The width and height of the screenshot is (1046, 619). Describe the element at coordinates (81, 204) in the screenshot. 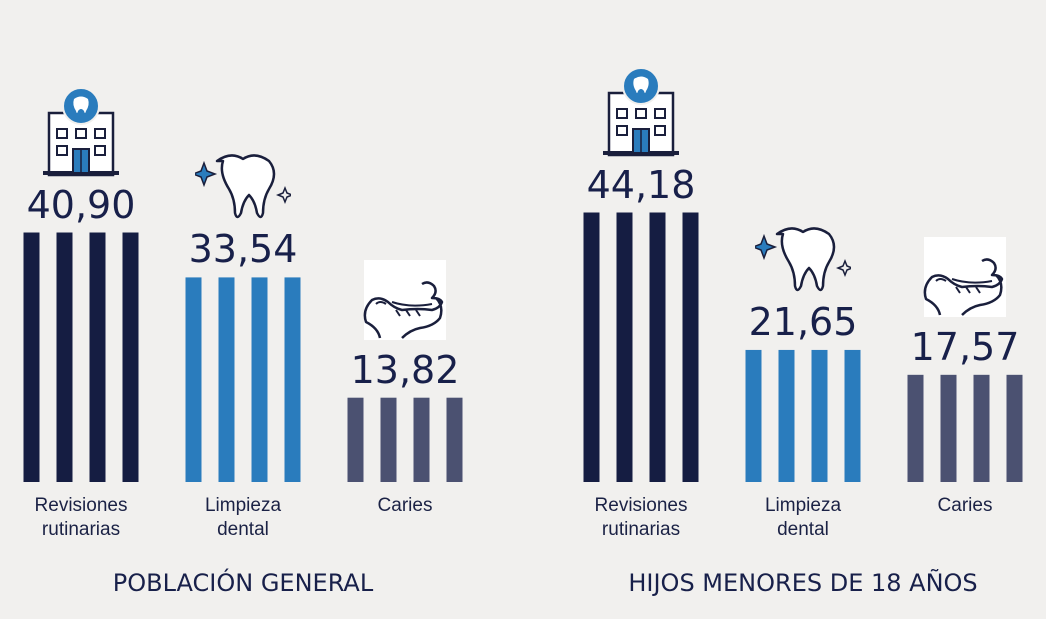

I see `value-label: 40,90` at that location.